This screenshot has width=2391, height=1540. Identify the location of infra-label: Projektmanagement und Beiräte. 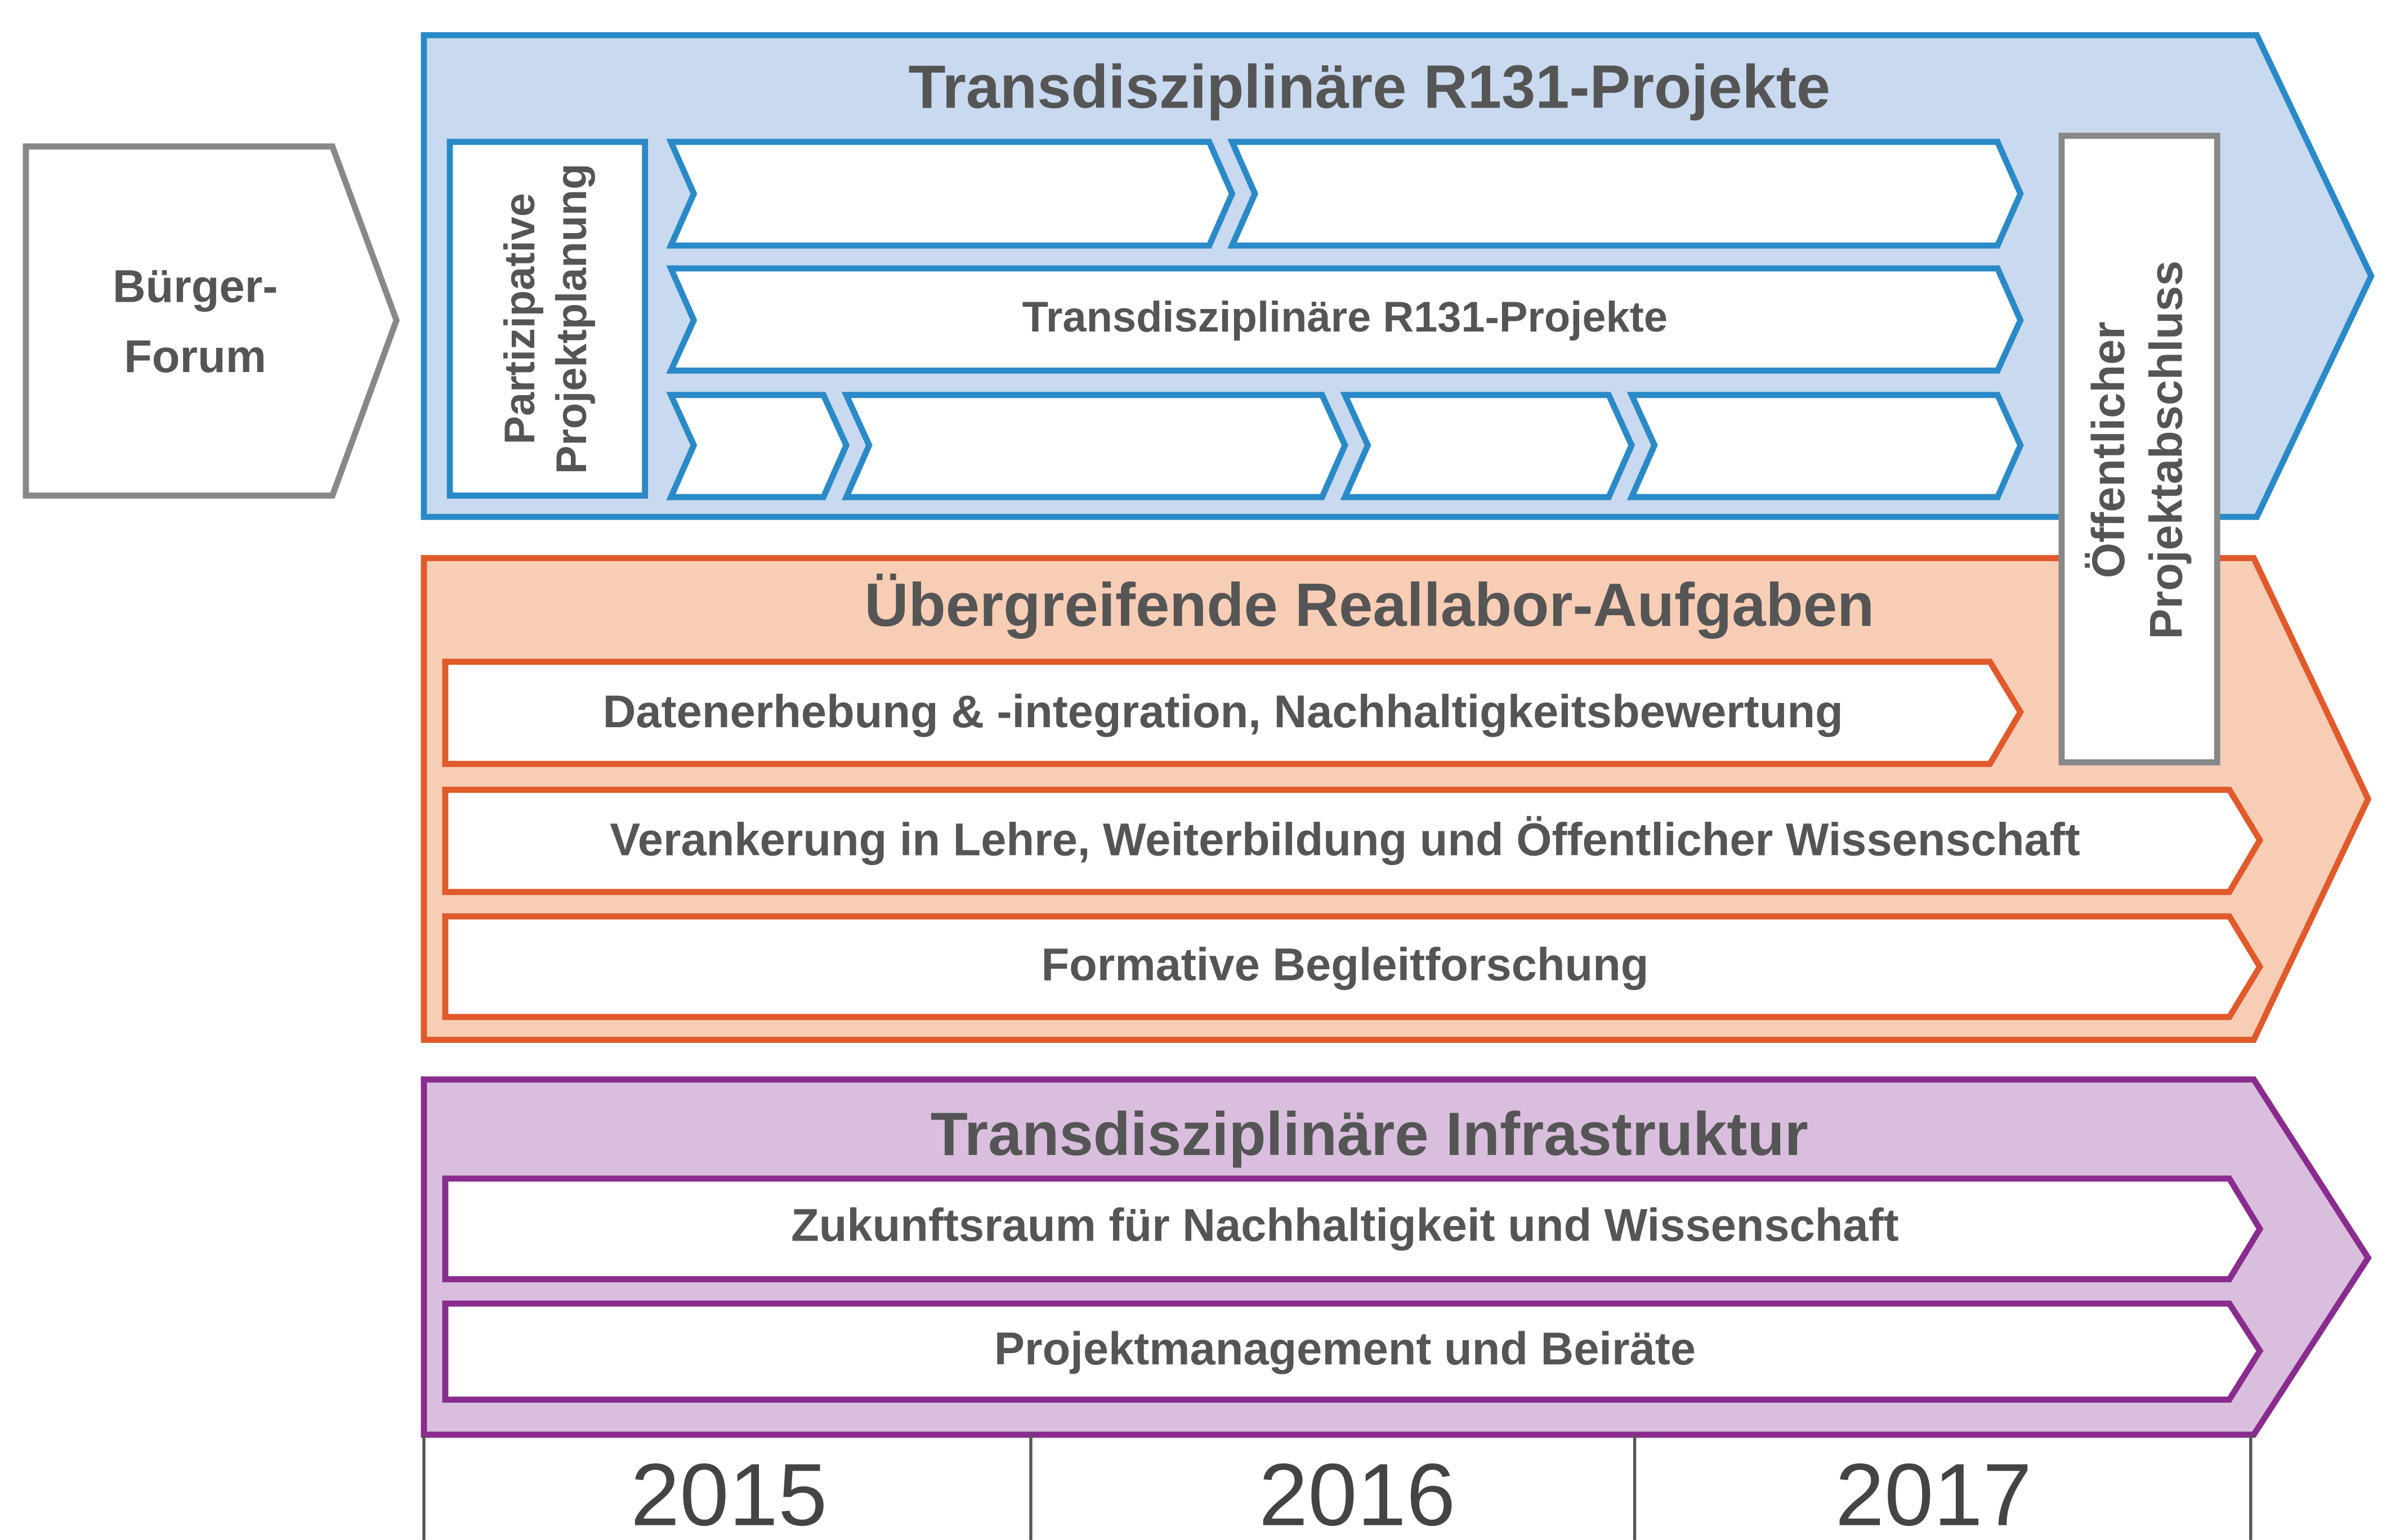
(1345, 1349).